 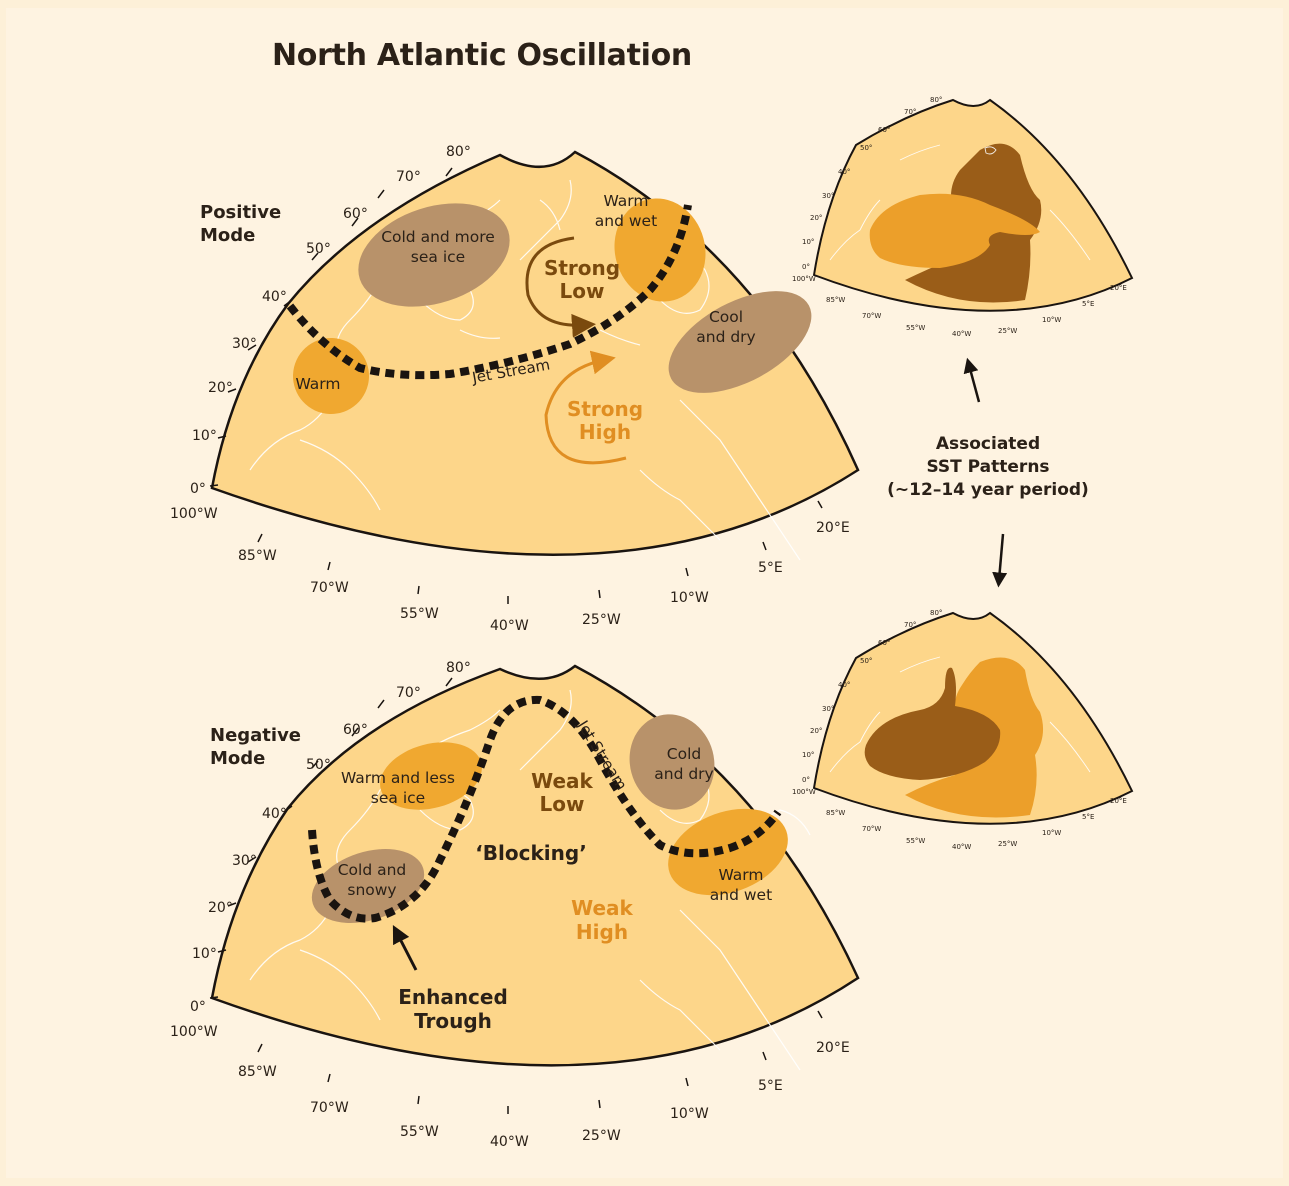 I want to click on sst-label-1: Associated, so click(x=988, y=444).